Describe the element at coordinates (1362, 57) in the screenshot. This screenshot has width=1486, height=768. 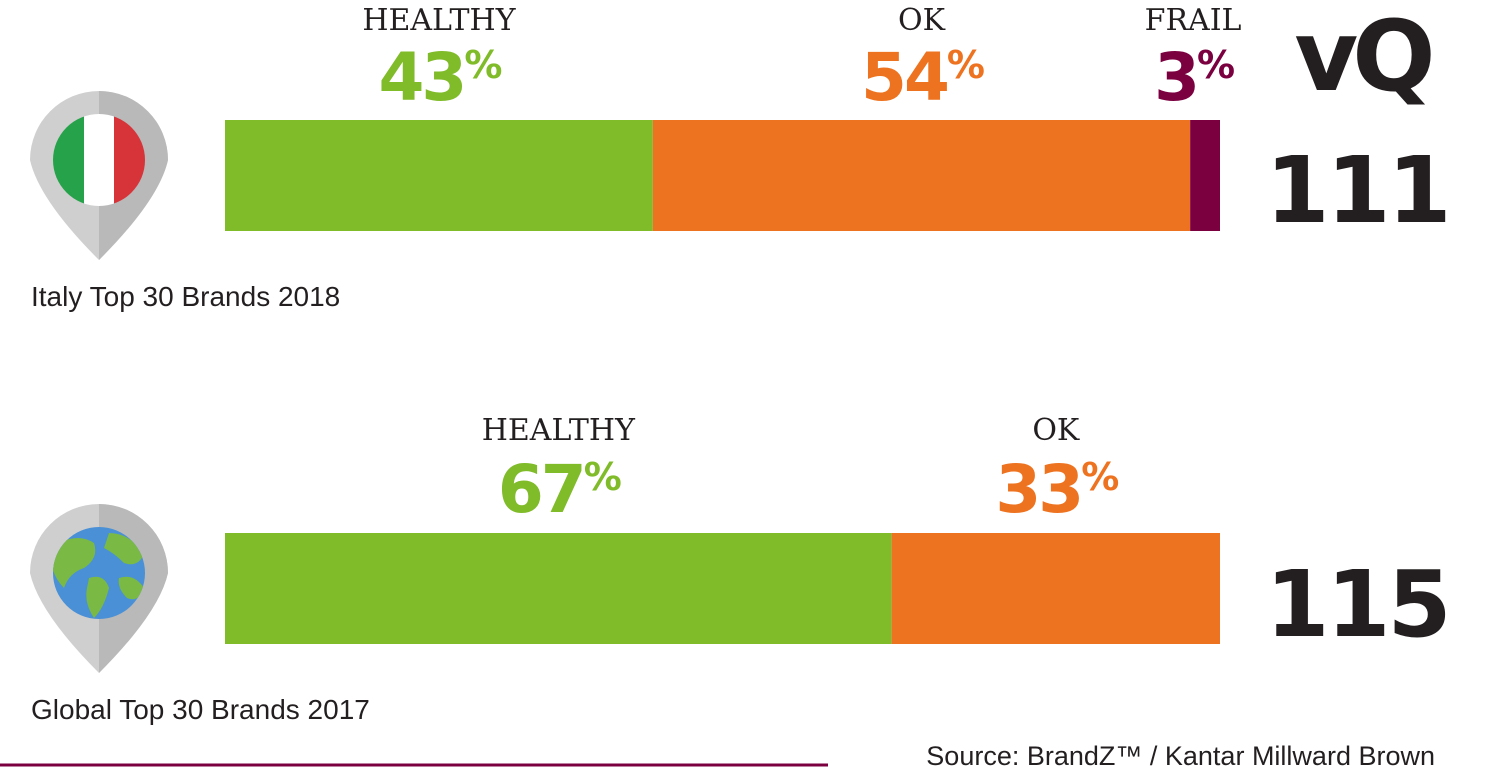
I see `vq-logo: vQ` at that location.